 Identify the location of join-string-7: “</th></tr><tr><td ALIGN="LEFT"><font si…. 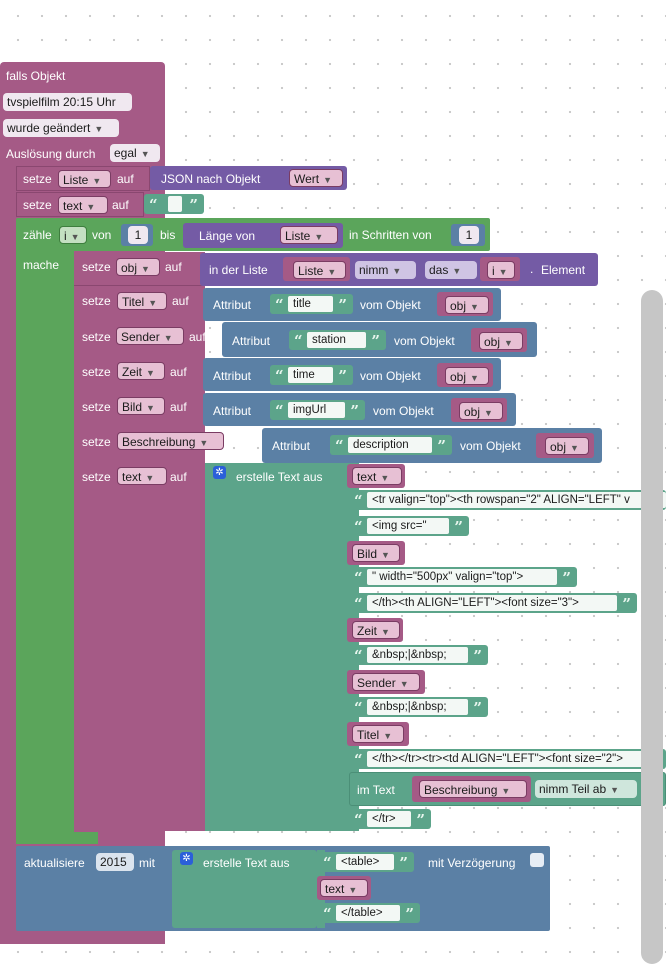
(507, 759).